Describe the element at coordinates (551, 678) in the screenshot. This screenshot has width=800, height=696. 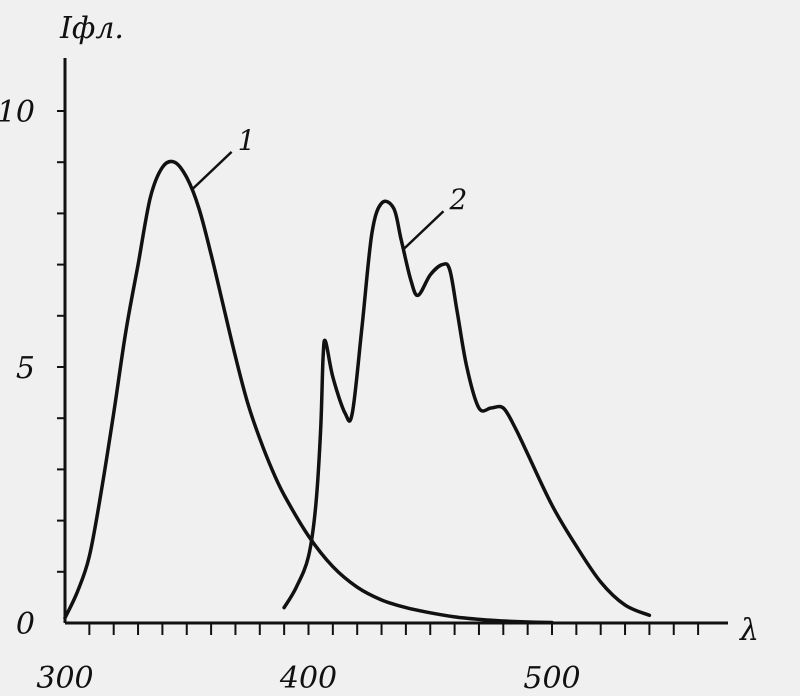
I see `x-tick-label: 500` at that location.